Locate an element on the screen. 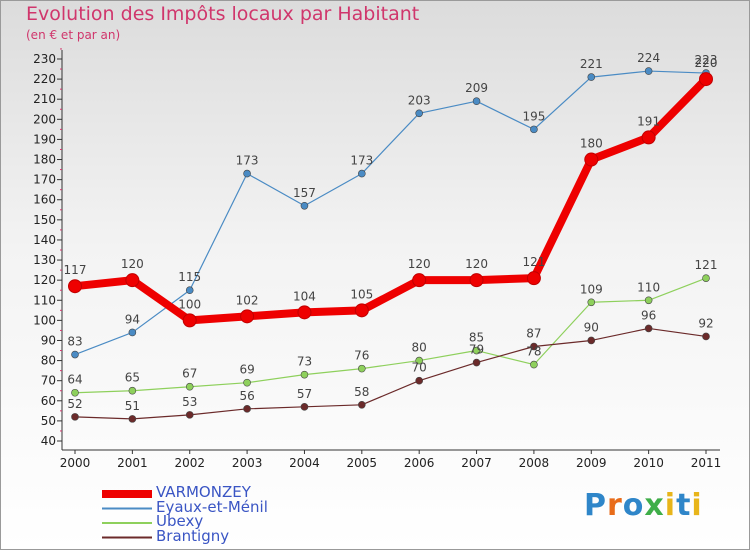  y-tick-label: 110 is located at coordinates (44, 300).